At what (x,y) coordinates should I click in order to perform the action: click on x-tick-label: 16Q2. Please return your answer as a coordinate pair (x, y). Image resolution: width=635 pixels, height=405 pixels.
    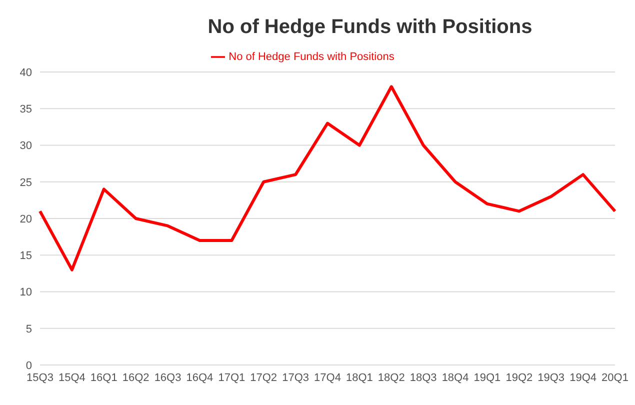
    Looking at the image, I should click on (136, 378).